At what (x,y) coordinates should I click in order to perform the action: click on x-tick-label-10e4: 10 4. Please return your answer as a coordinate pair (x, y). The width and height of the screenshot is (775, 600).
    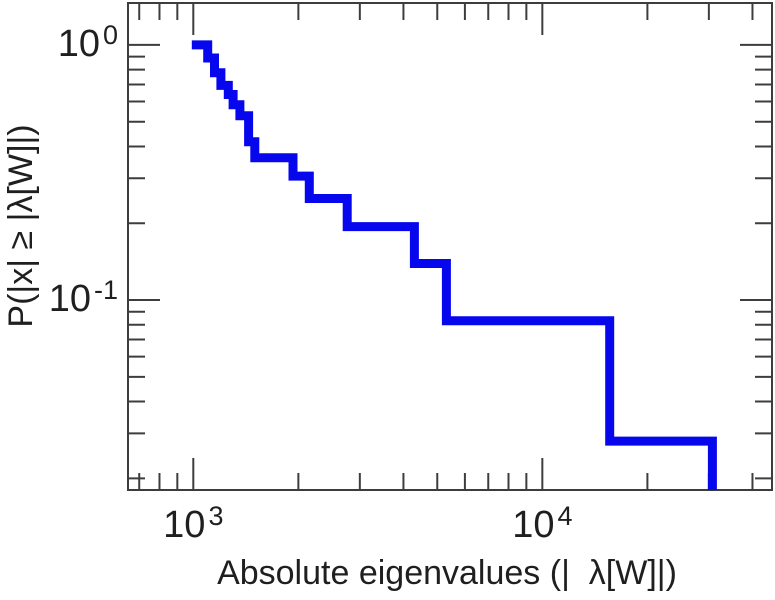
    Looking at the image, I should click on (542, 523).